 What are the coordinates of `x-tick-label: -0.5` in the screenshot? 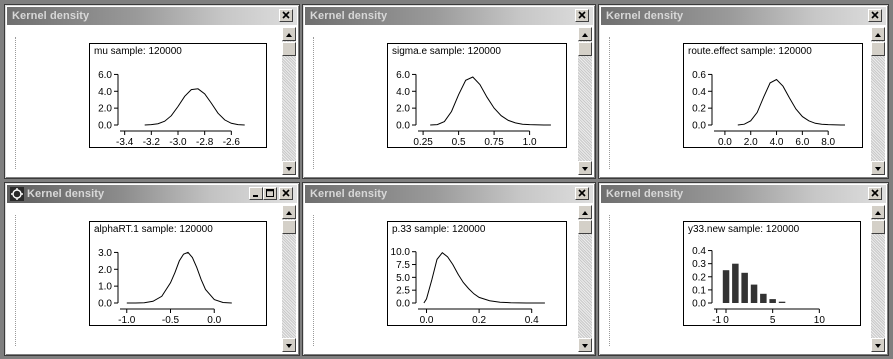 It's located at (171, 320).